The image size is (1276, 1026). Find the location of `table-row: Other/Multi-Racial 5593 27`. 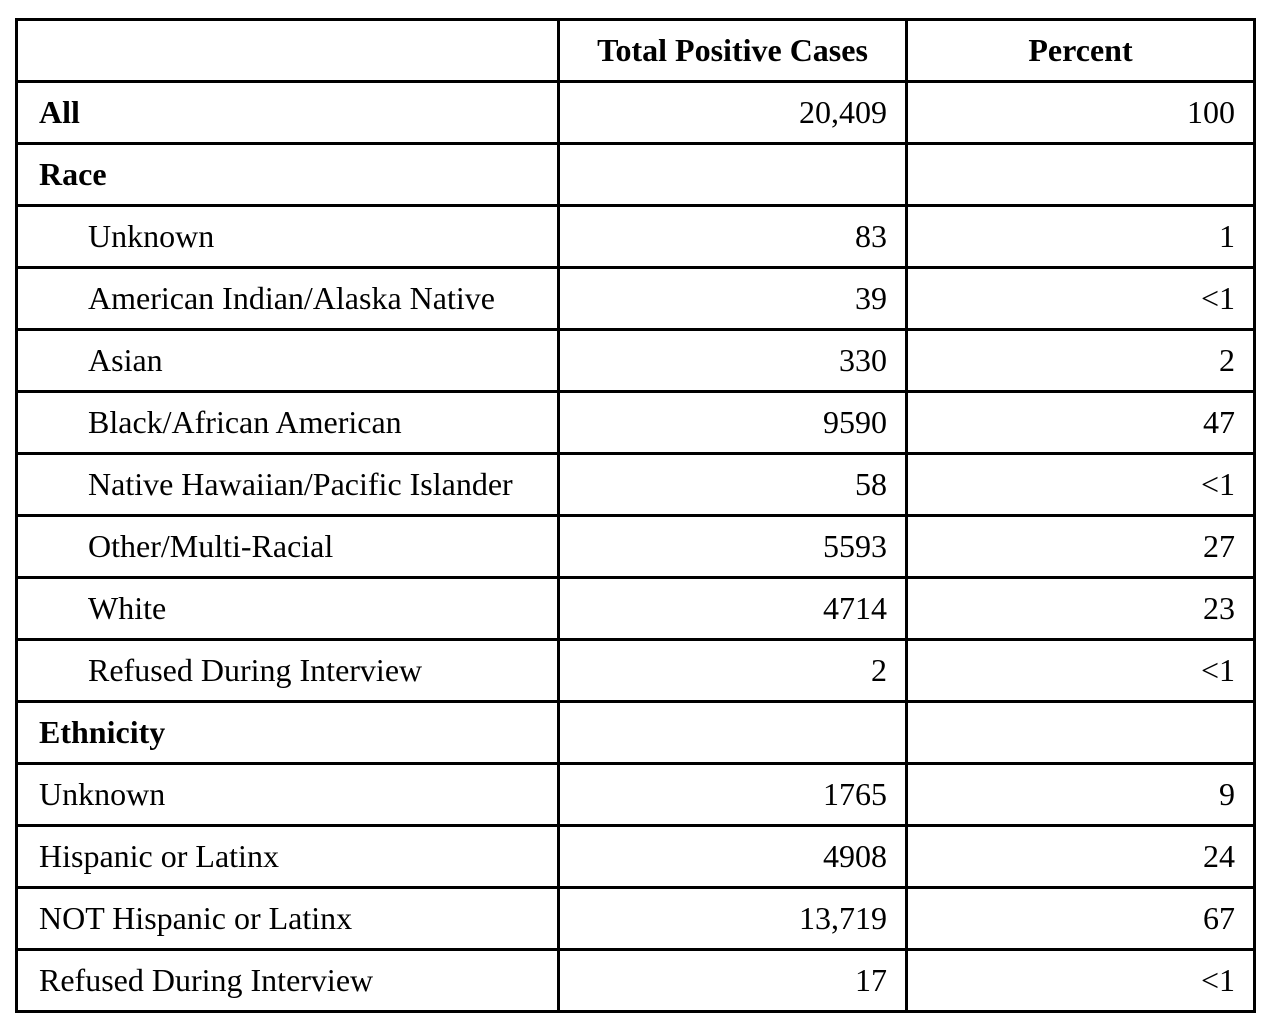

table-row: Other/Multi-Racial 5593 27 is located at coordinates (635, 546).